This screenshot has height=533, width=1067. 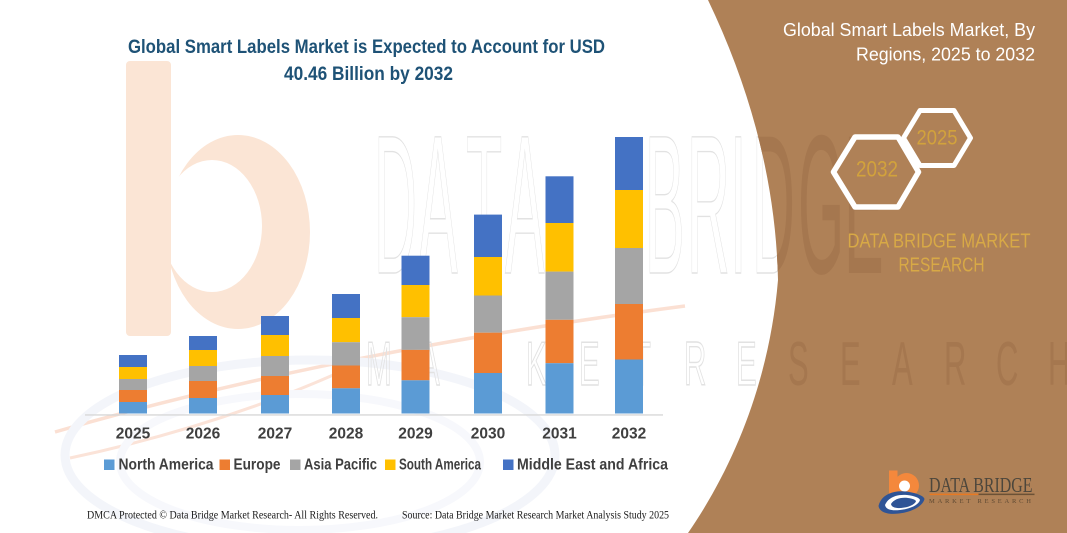 I want to click on svg-text: 2027, so click(x=275, y=434).